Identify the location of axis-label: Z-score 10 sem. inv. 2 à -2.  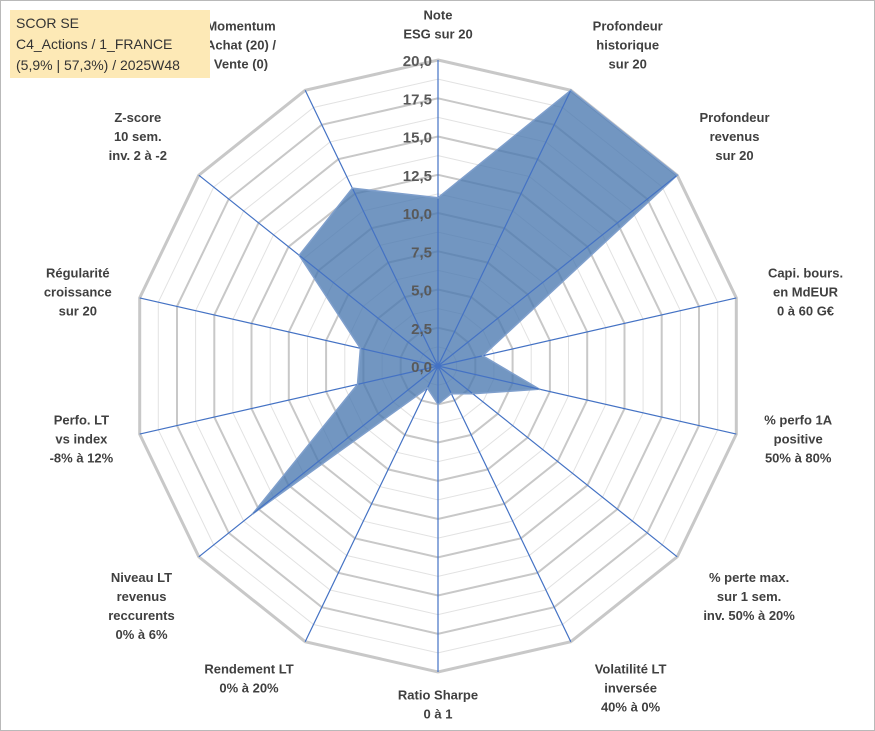
(138, 136).